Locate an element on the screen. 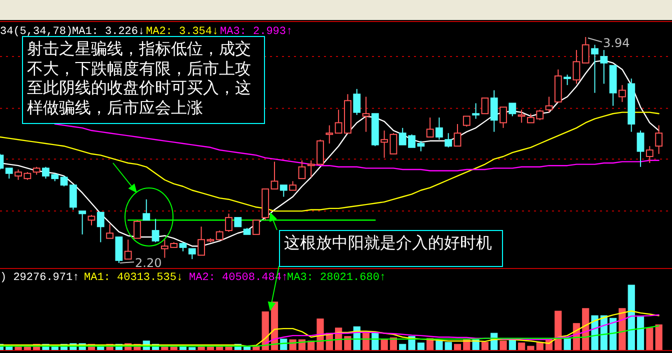  annotation: 3.94 is located at coordinates (616, 43).